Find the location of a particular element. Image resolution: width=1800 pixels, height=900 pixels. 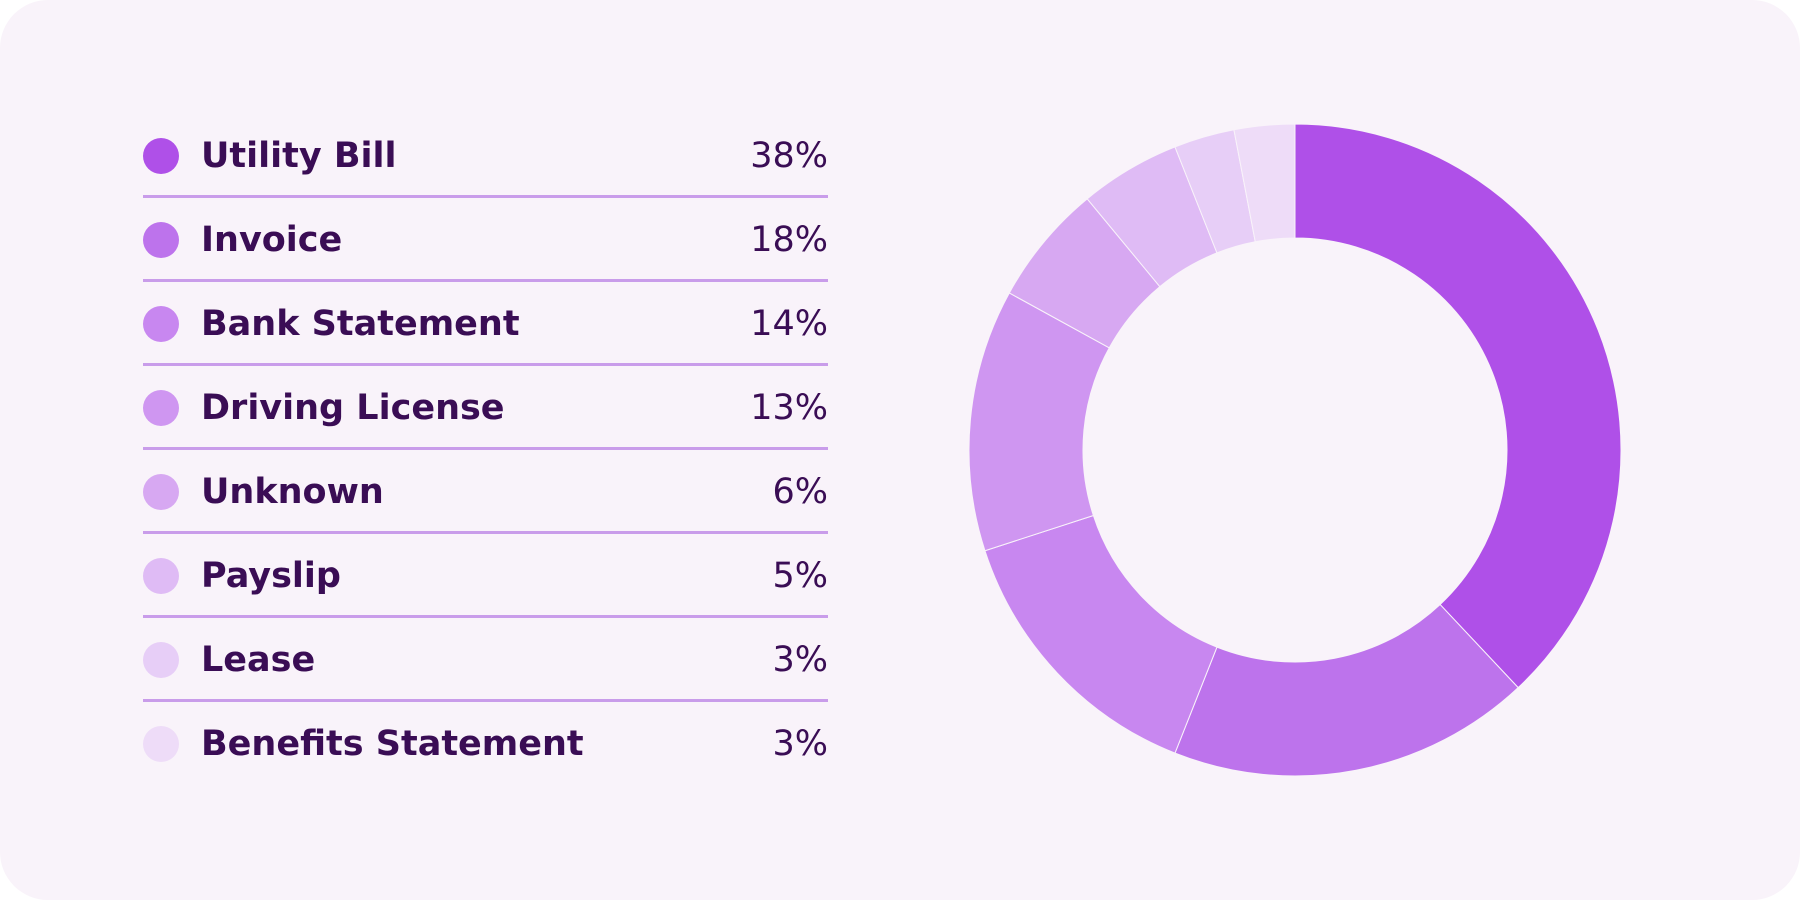

donut-slice-invoice is located at coordinates (1346, 690).